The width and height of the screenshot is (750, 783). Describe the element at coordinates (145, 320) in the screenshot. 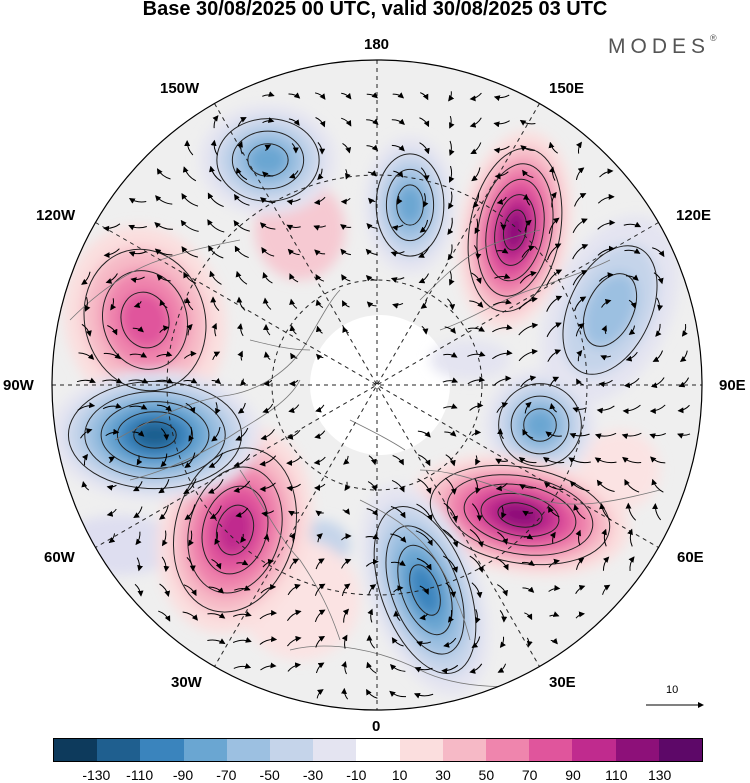

I see `positive-anomaly-level` at that location.